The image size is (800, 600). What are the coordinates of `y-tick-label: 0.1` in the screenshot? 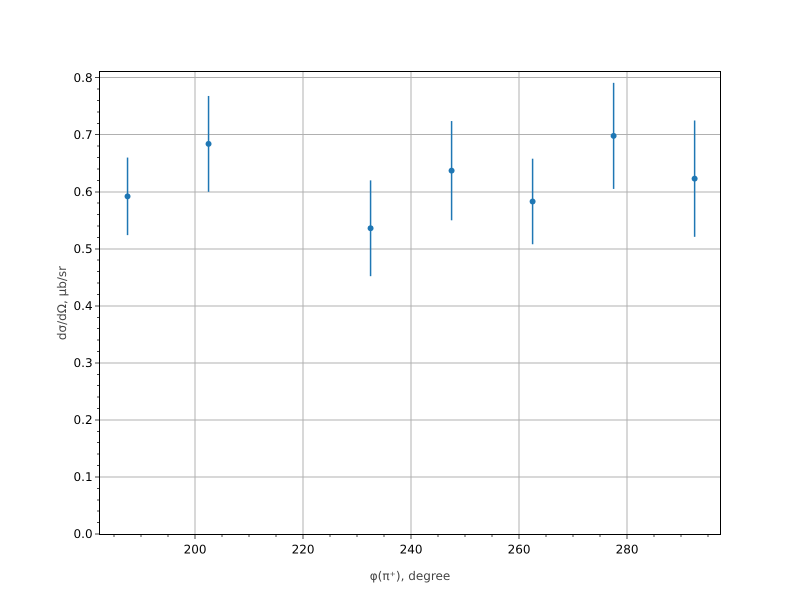 It's located at (83, 477).